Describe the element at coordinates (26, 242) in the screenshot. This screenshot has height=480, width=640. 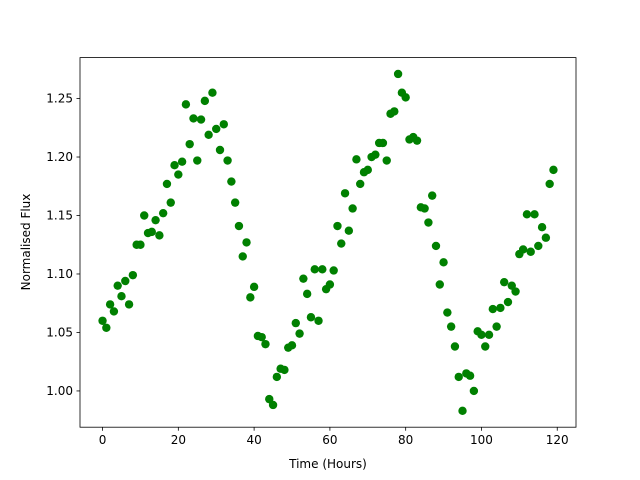
I see `y-axis-label: Normalised Flux` at that location.